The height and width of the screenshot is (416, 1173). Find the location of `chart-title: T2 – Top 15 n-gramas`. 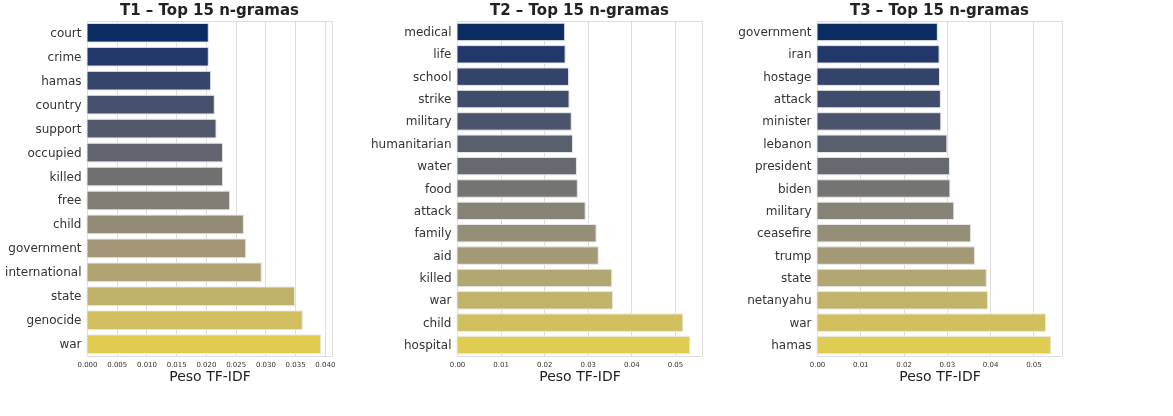

chart-title: T2 – Top 15 n-gramas is located at coordinates (579, 10).